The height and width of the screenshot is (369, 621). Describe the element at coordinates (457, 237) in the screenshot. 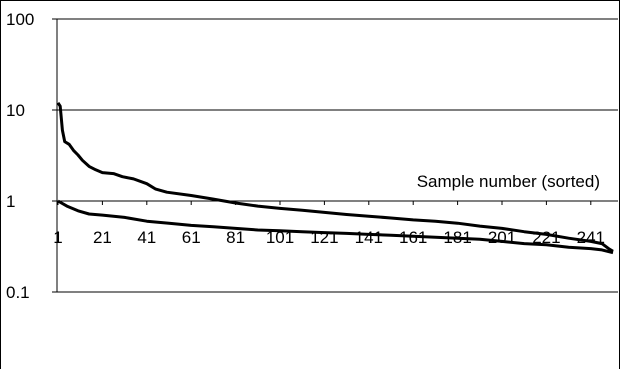

I see `x-tick-label: 181` at that location.